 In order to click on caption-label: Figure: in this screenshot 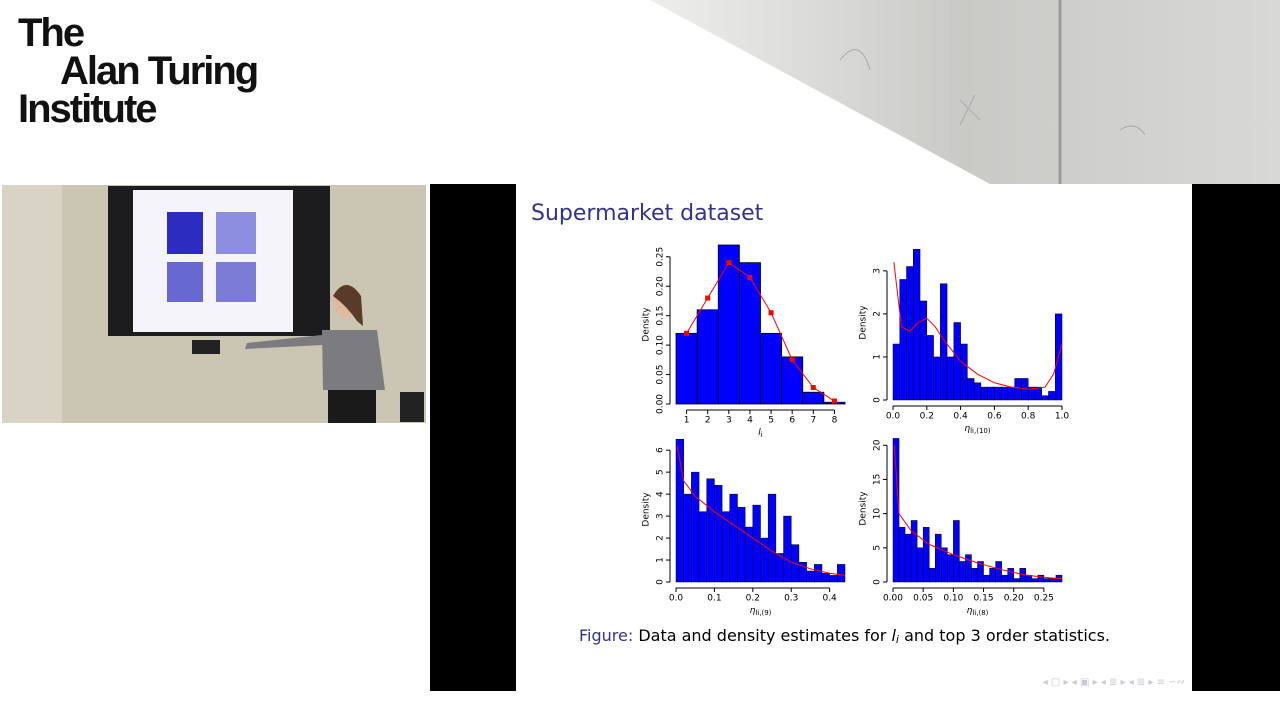, I will do `click(606, 635)`.